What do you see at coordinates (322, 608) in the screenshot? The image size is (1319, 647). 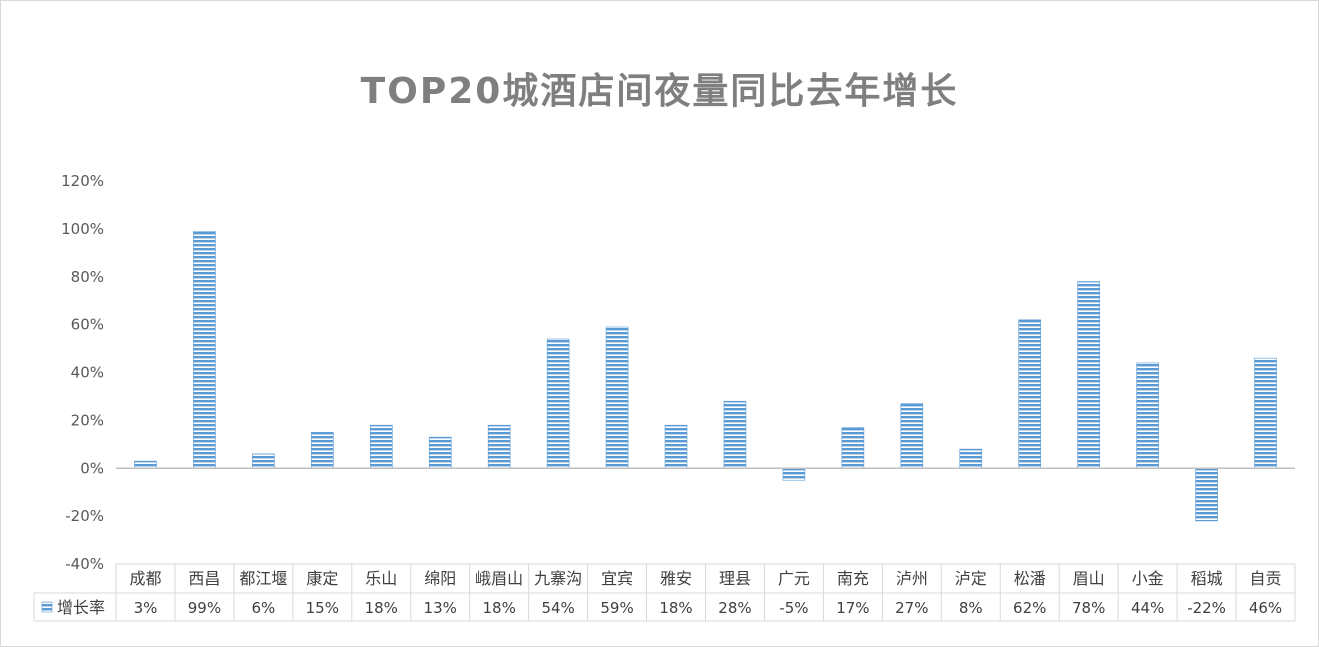 I see `data-label: 15%` at bounding box center [322, 608].